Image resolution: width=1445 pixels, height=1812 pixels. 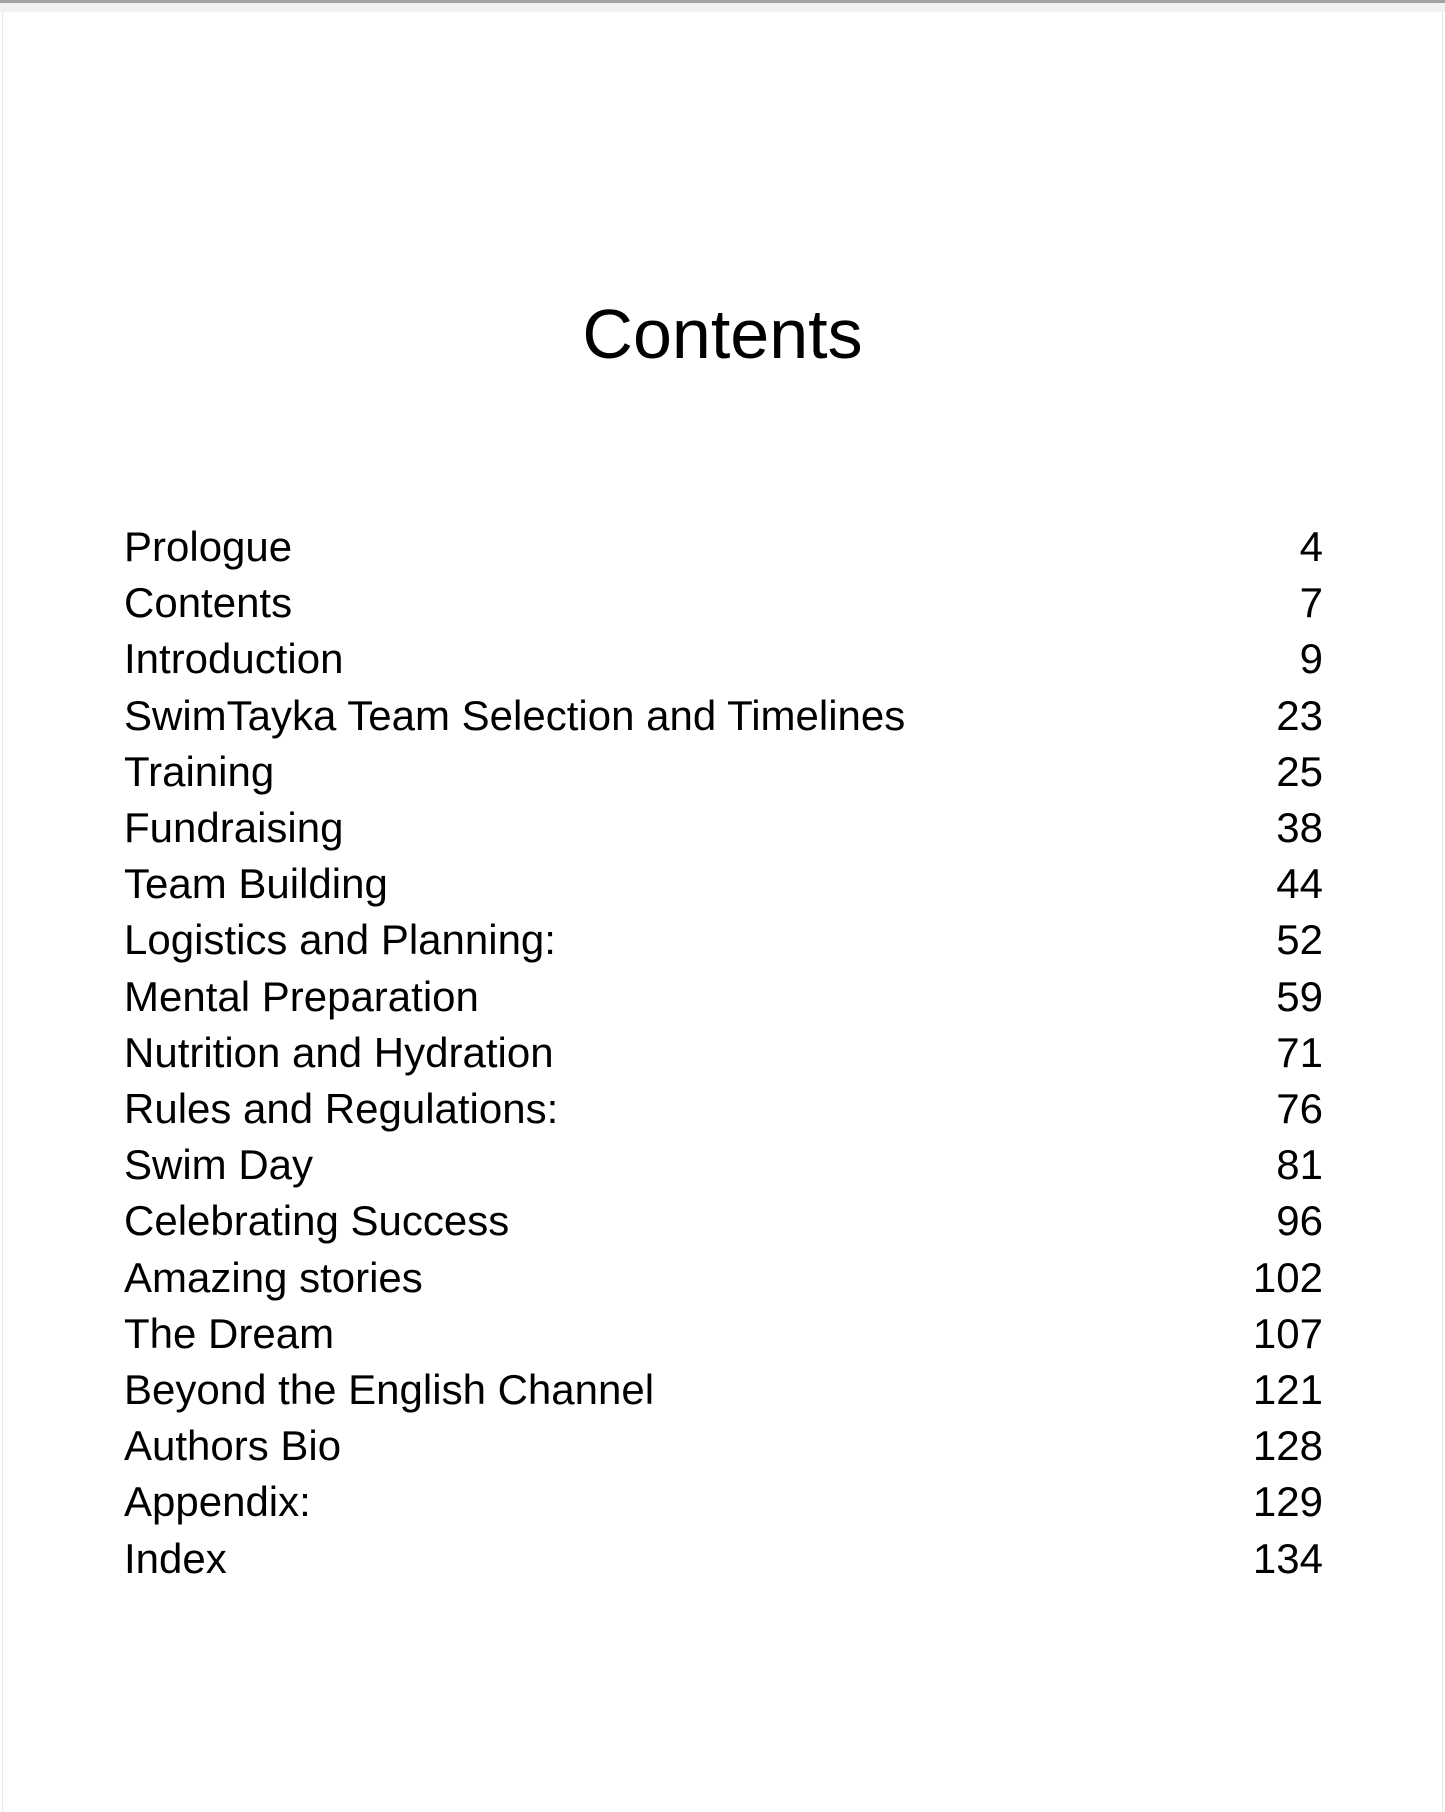 What do you see at coordinates (723, 1221) in the screenshot?
I see `toc-row: Celebrating Success 96` at bounding box center [723, 1221].